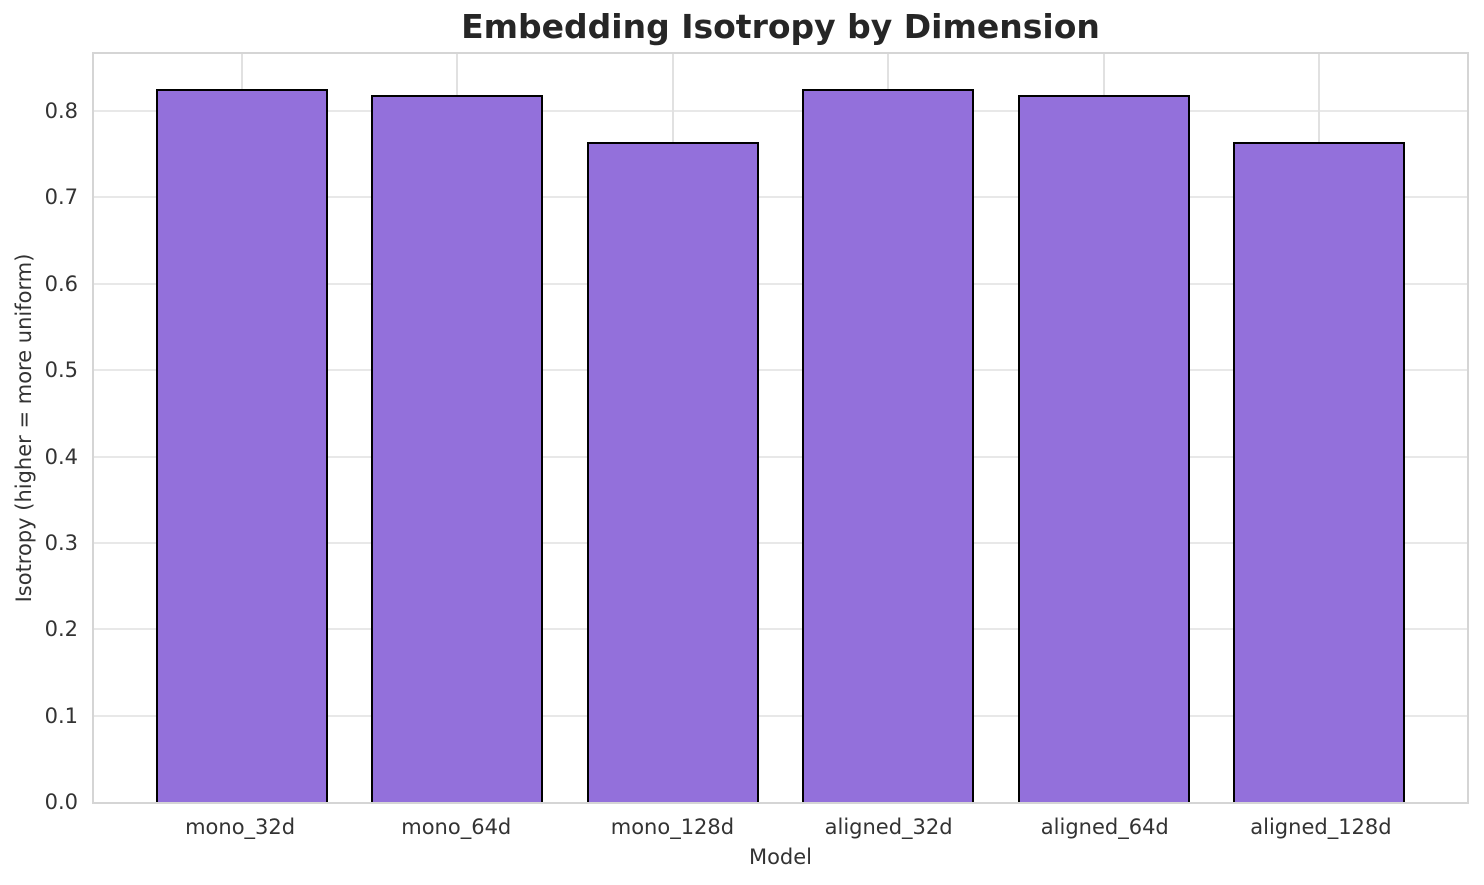 This screenshot has height=885, width=1484. Describe the element at coordinates (61, 629) in the screenshot. I see `y-tick-label: 0.2` at that location.